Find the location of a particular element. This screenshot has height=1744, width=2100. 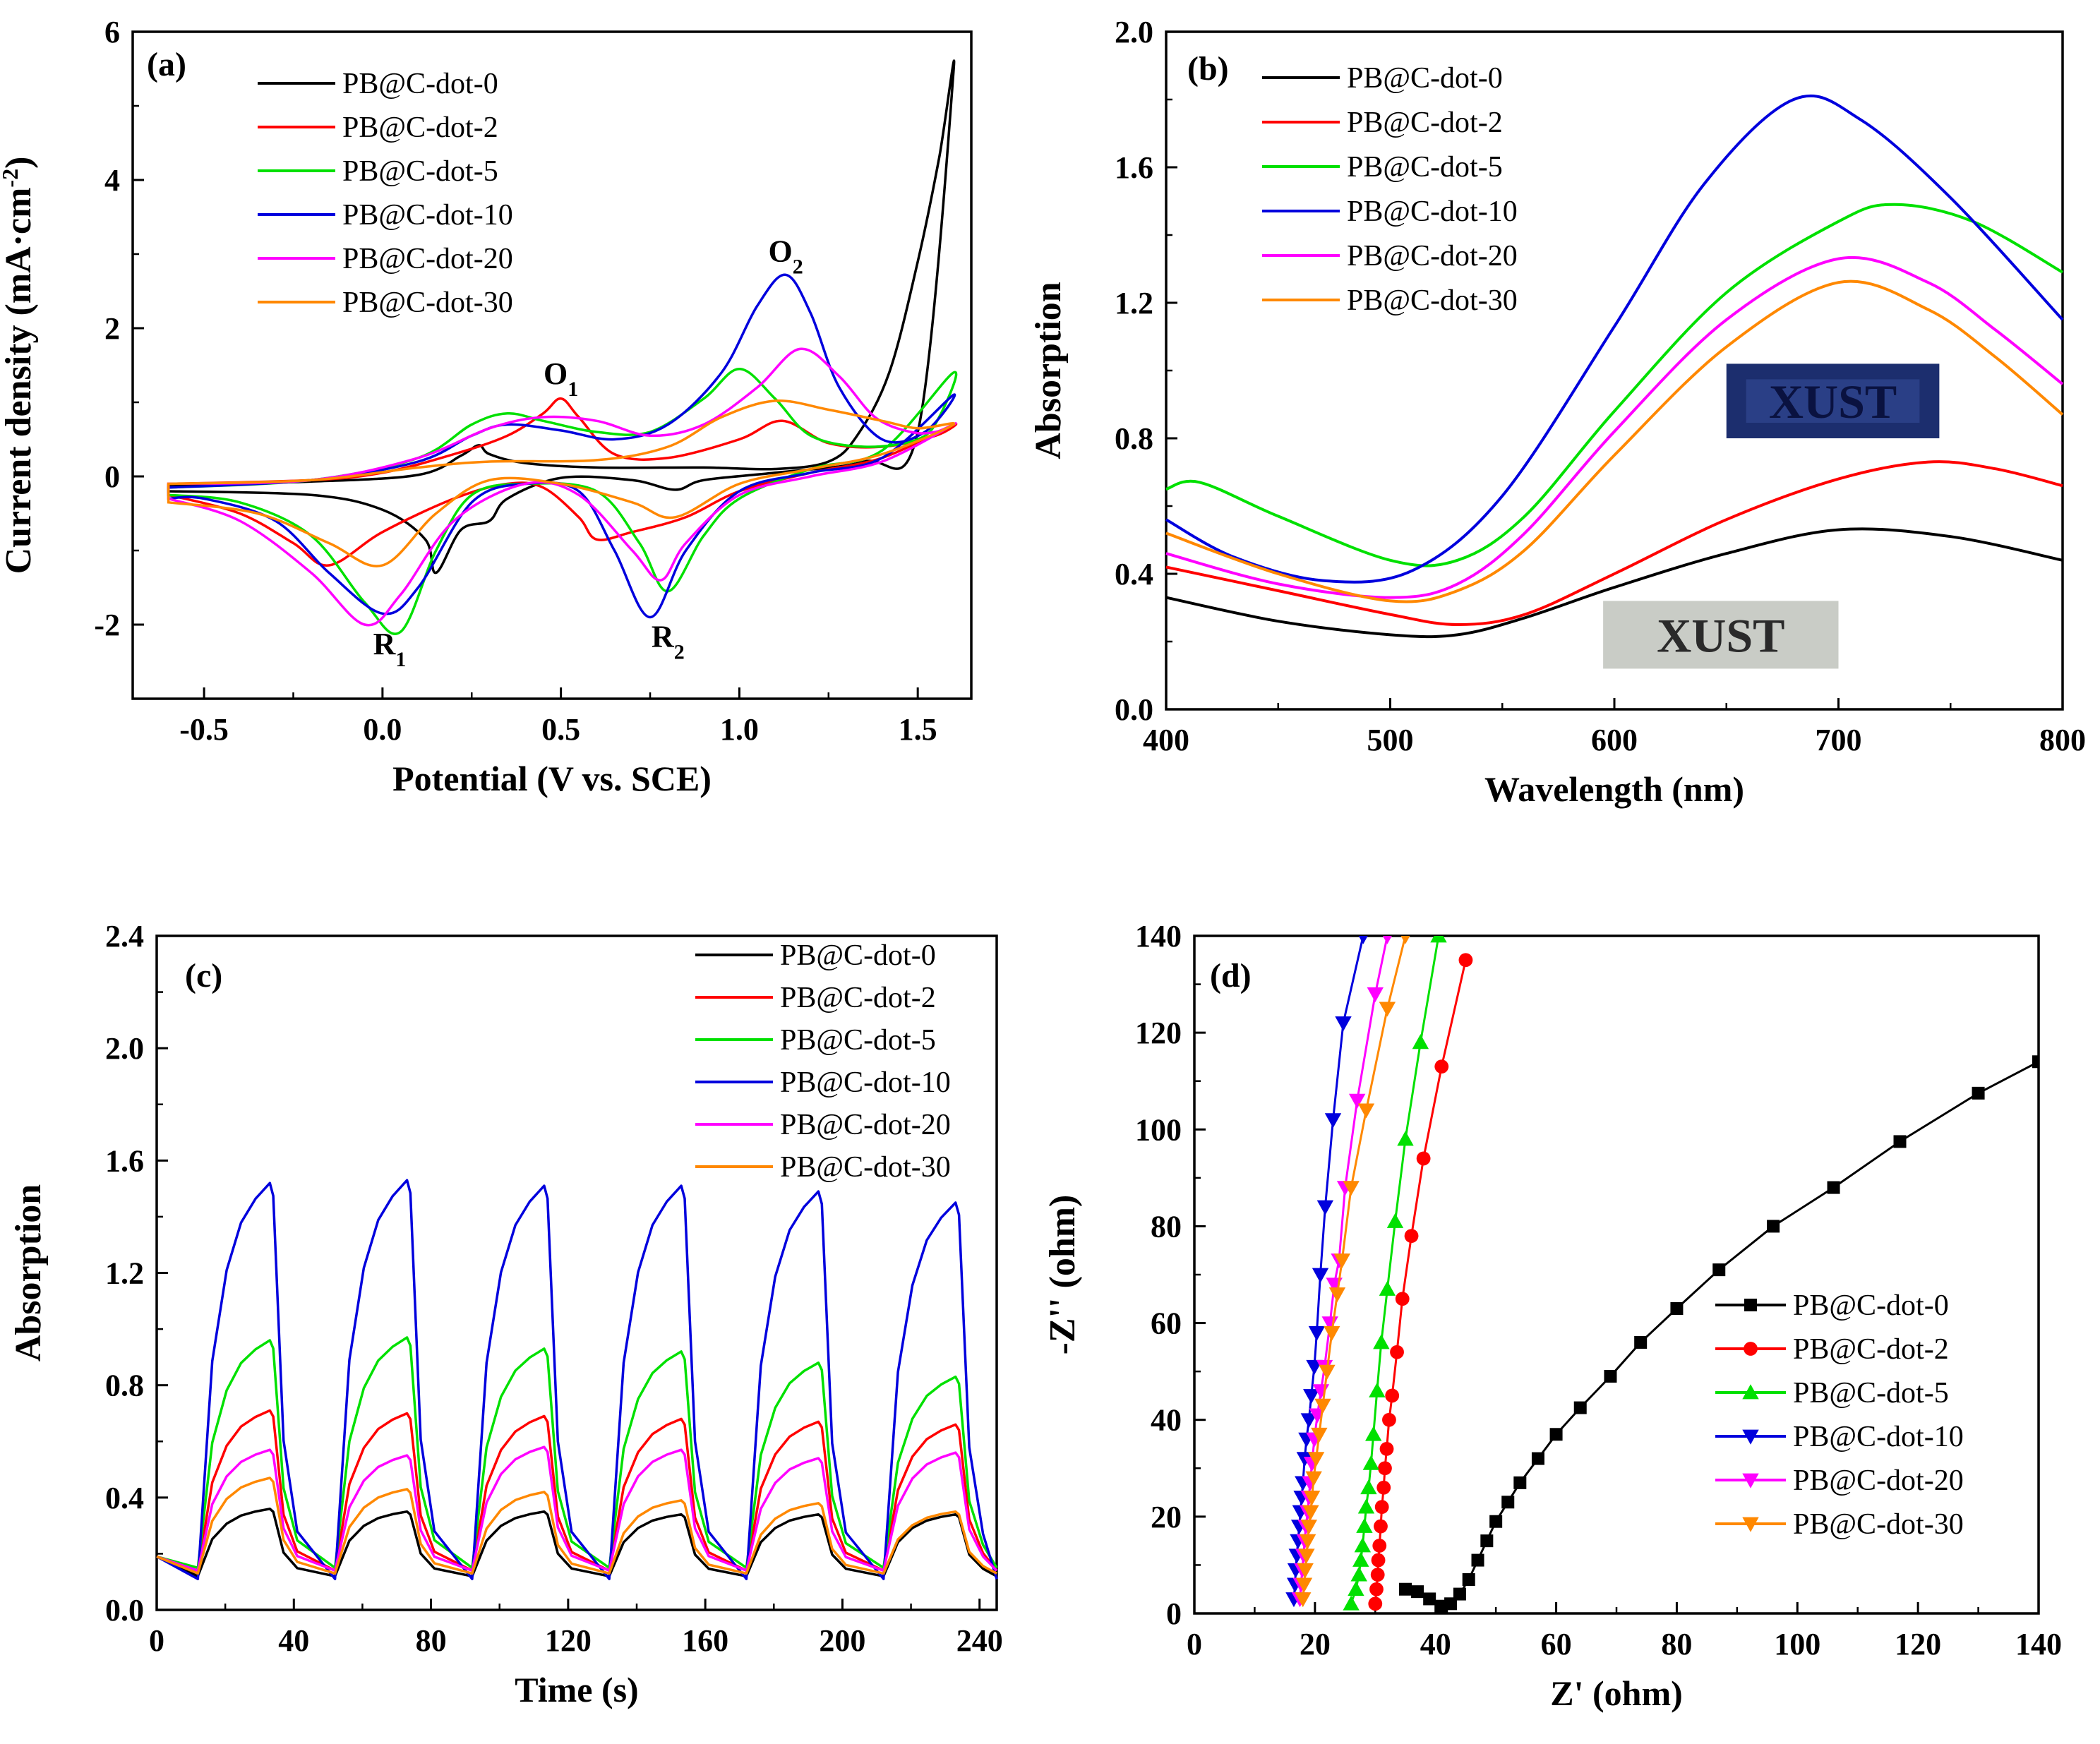

y-tick-label: 0.0 is located at coordinates (125, 1610).